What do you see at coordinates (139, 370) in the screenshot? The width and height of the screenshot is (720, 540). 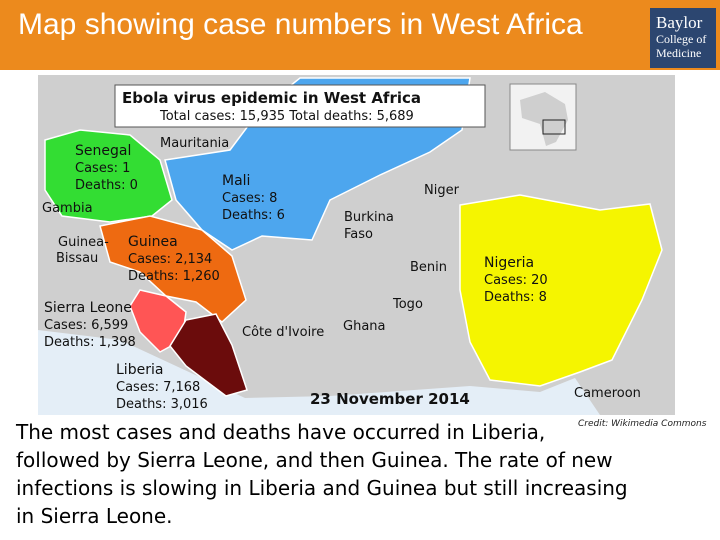 I see `country-name: Liberia` at bounding box center [139, 370].